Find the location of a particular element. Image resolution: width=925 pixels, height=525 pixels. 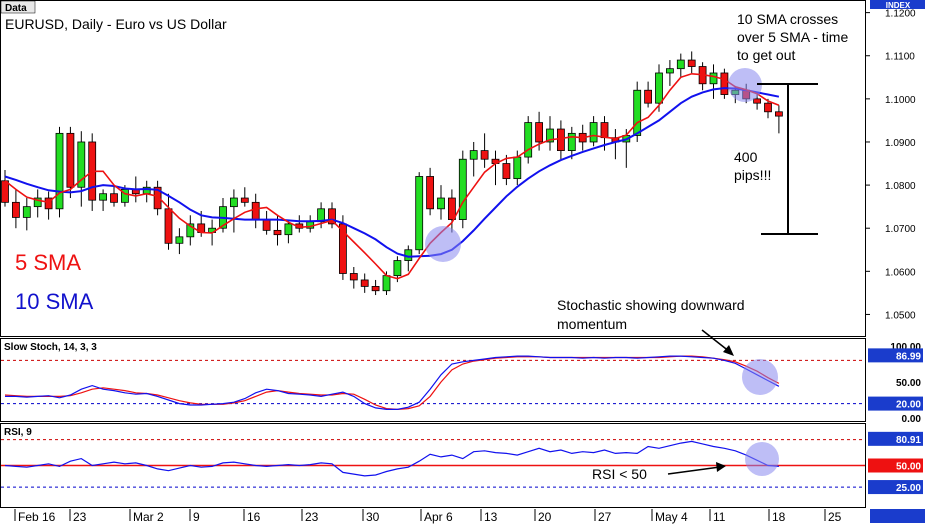

rsi-axis-label: 50.00 is located at coordinates (908, 467).